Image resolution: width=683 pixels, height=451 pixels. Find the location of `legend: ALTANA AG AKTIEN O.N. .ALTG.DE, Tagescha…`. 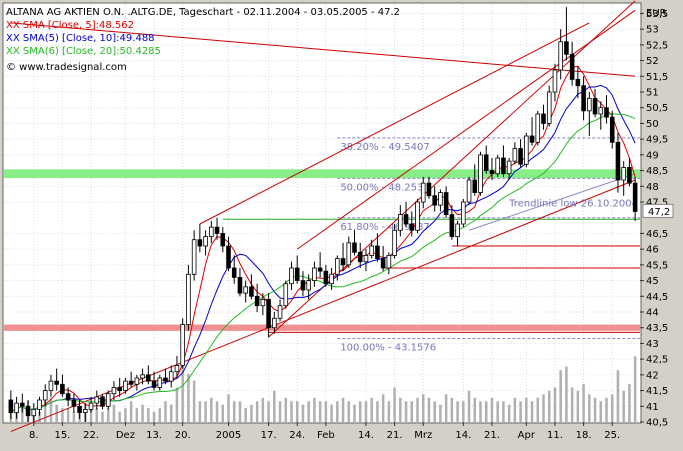

legend: ALTANA AG AKTIEN O.N. .ALTG.DE, Tagescha… is located at coordinates (203, 40).